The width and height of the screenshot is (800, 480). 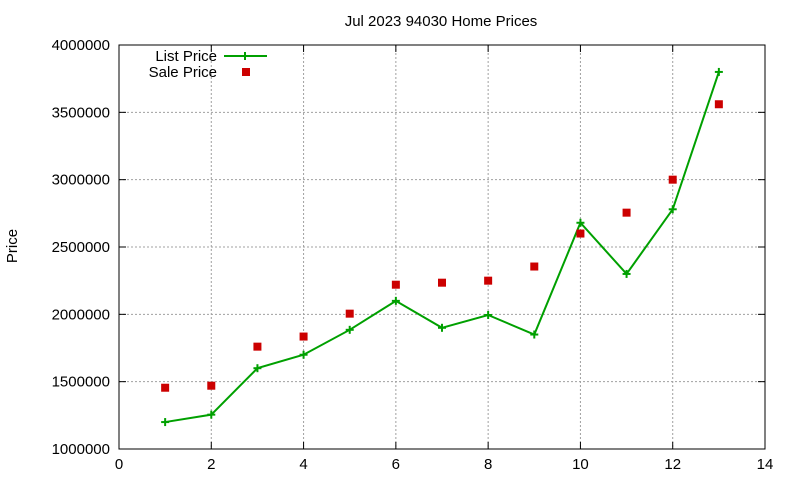 What do you see at coordinates (441, 21) in the screenshot?
I see `chart-title: Jul 2023 94030 Home Prices` at bounding box center [441, 21].